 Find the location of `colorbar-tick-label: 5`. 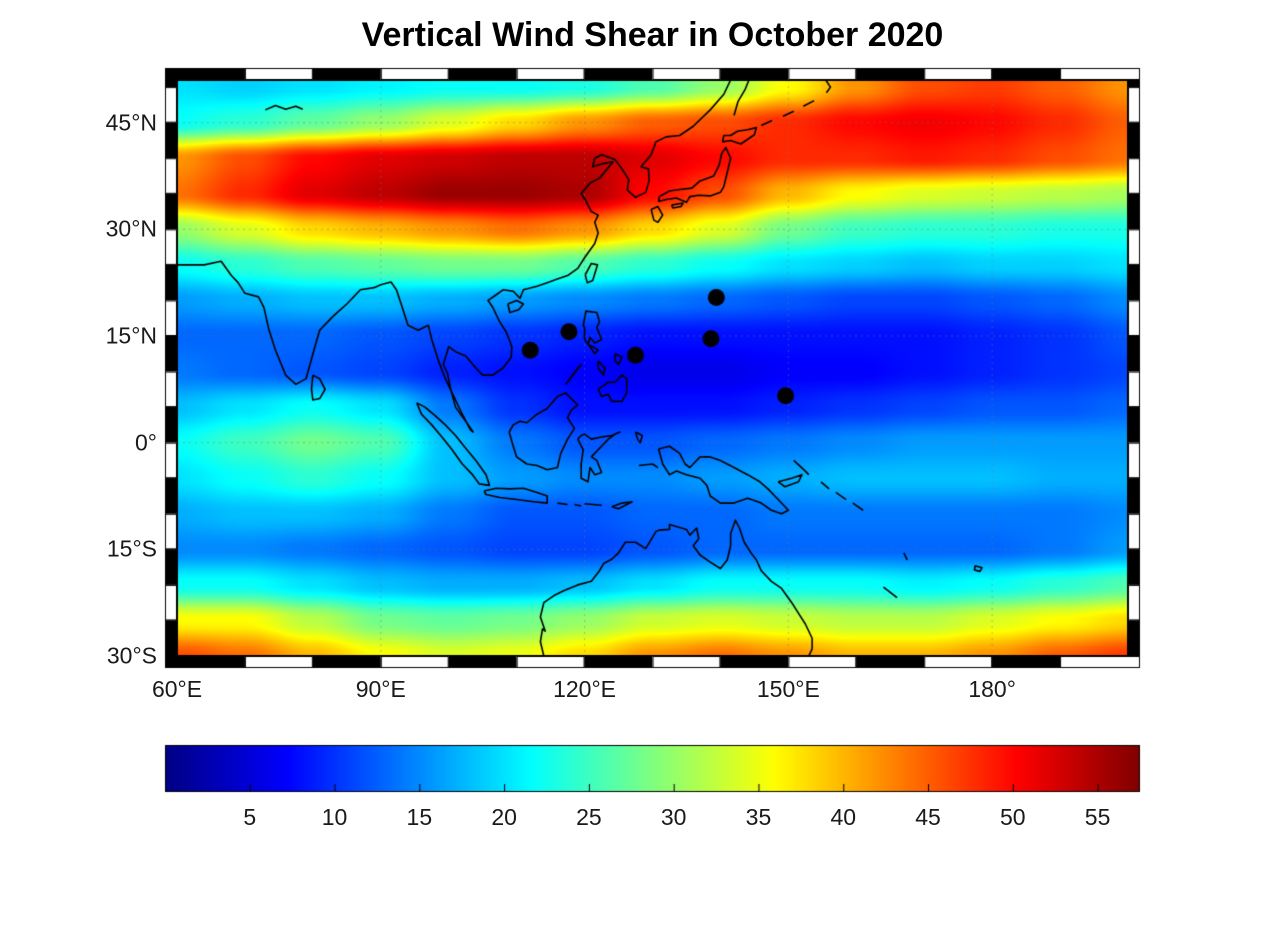

colorbar-tick-label: 5 is located at coordinates (250, 817).